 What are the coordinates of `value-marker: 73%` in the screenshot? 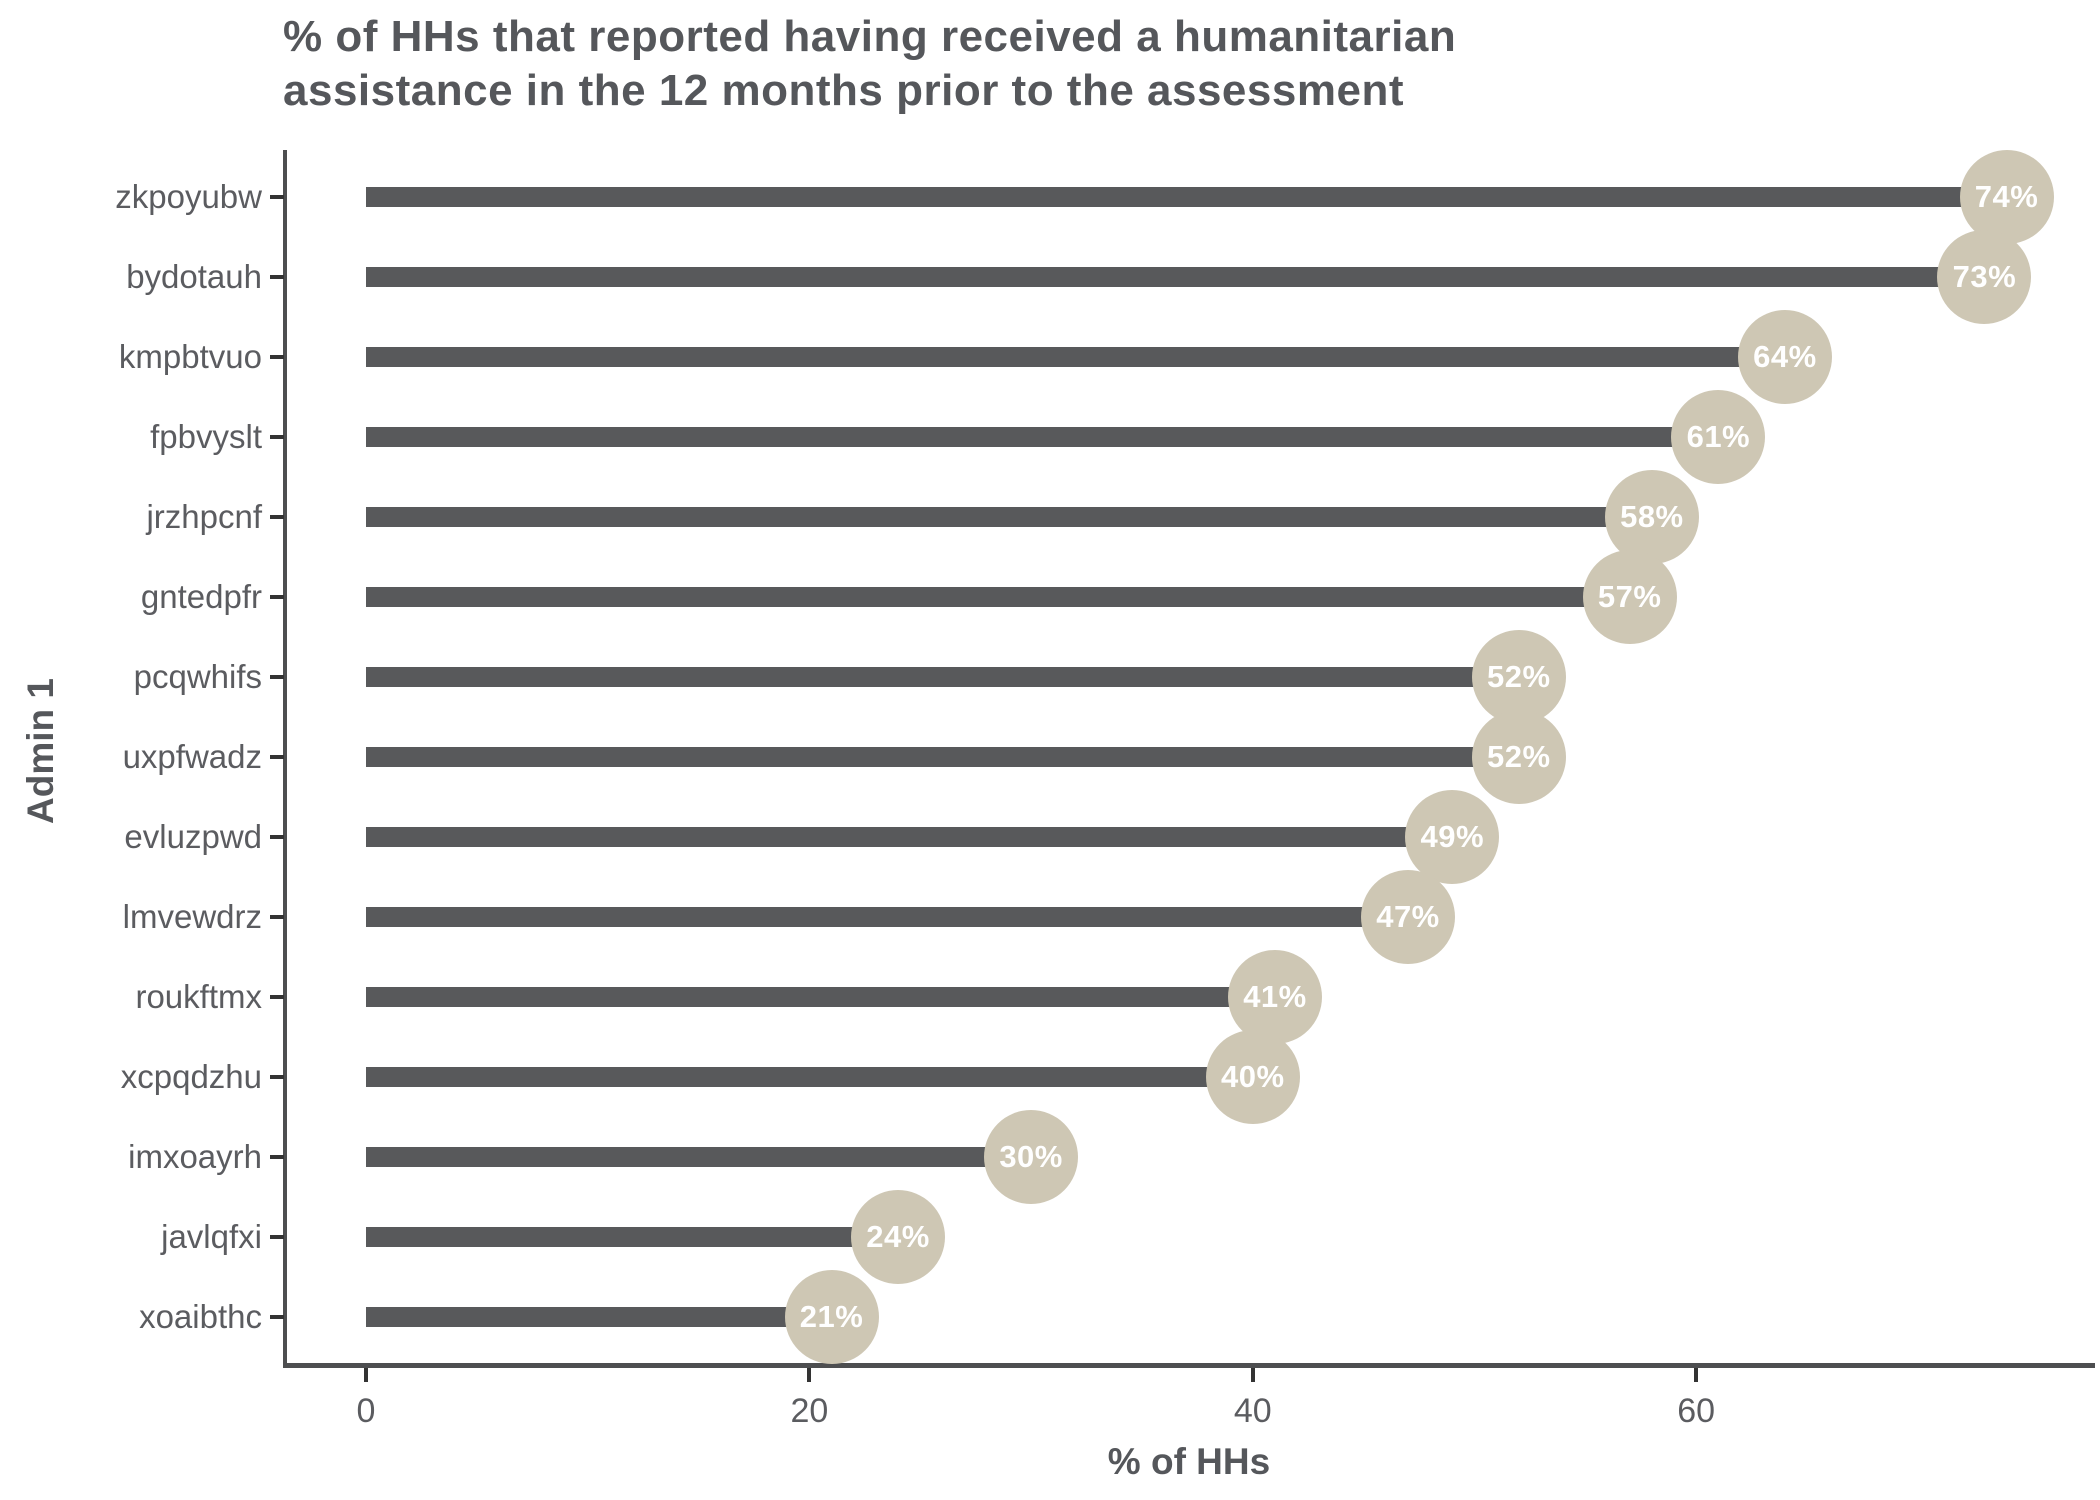 It's located at (1984, 277).